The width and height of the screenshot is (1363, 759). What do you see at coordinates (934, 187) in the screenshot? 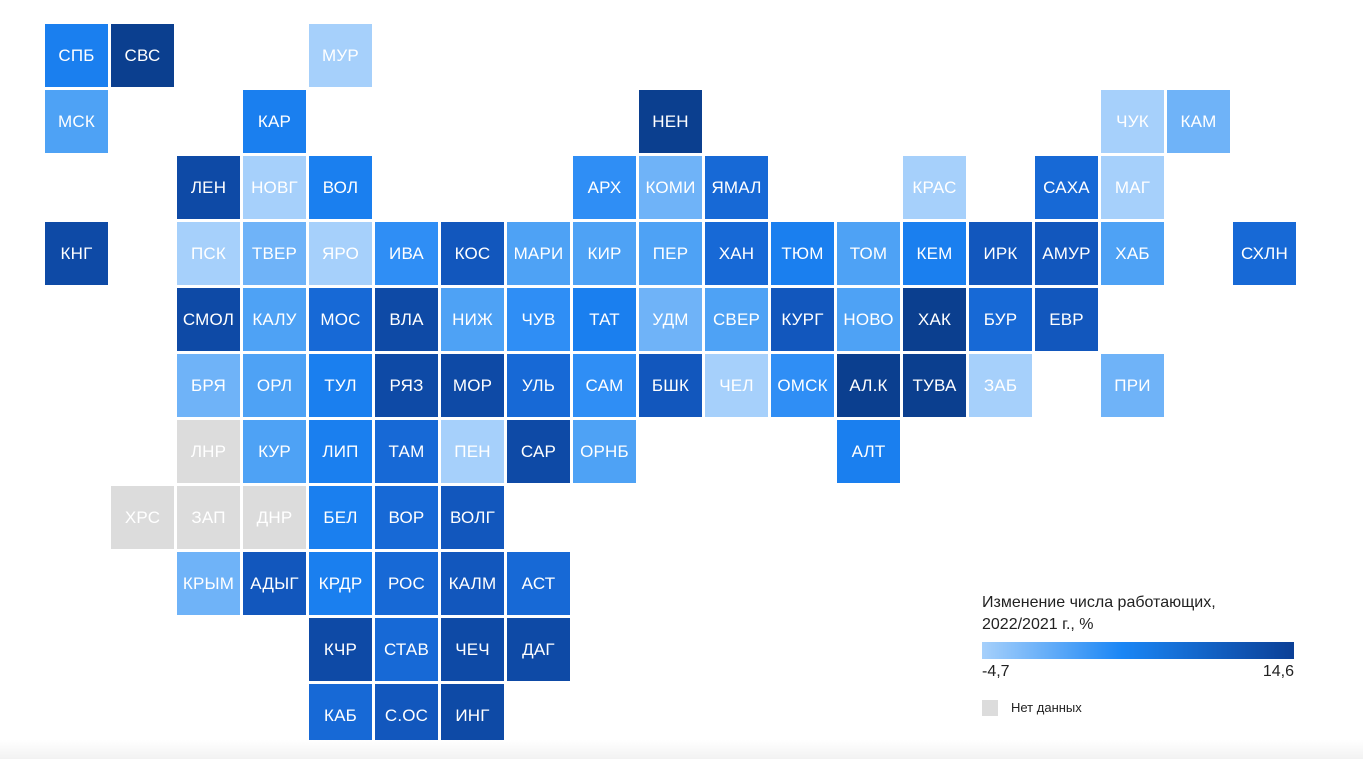
I see `region-tile: КРАС` at bounding box center [934, 187].